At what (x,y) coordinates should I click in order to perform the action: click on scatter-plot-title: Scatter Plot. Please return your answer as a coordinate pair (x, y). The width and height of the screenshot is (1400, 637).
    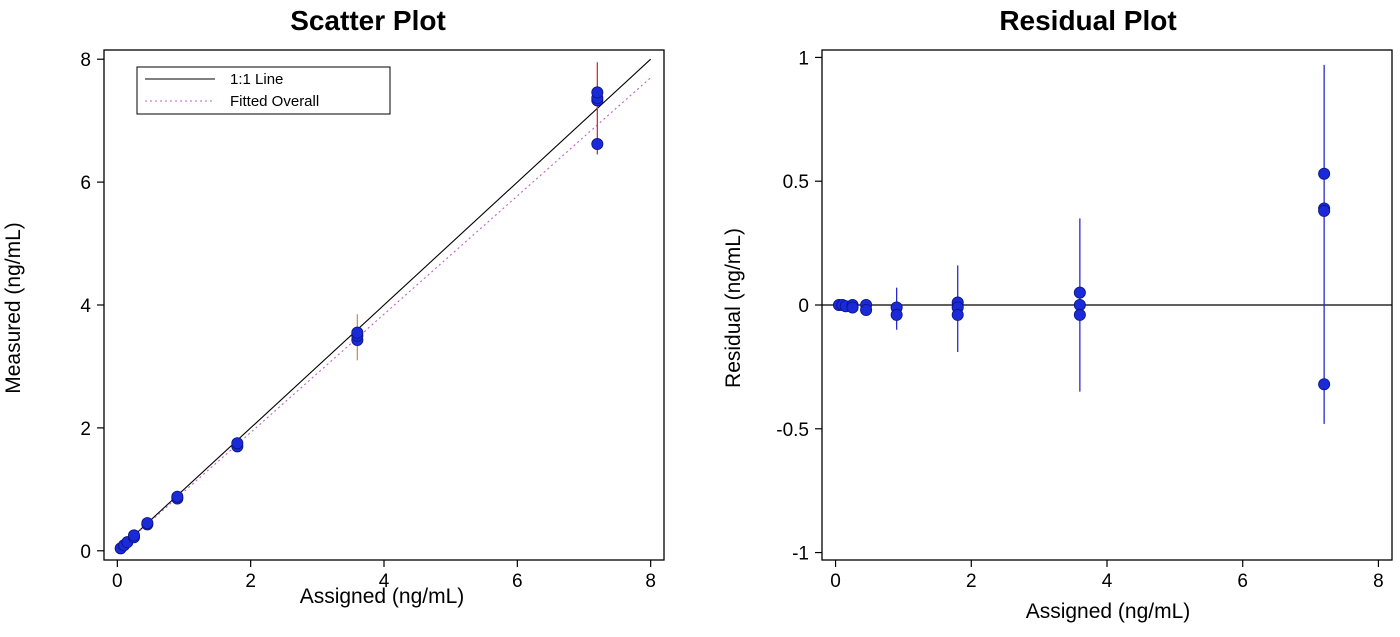
    Looking at the image, I should click on (368, 20).